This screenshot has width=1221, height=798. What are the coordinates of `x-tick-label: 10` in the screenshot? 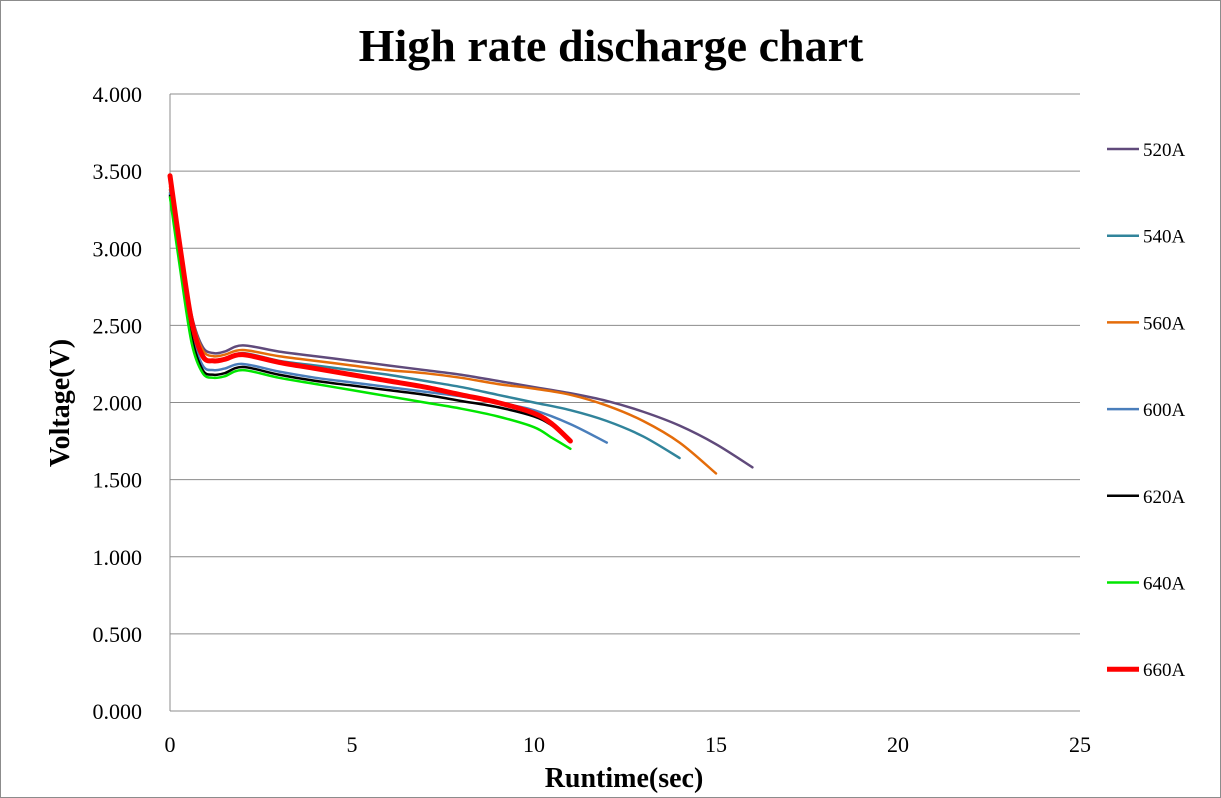 It's located at (534, 744).